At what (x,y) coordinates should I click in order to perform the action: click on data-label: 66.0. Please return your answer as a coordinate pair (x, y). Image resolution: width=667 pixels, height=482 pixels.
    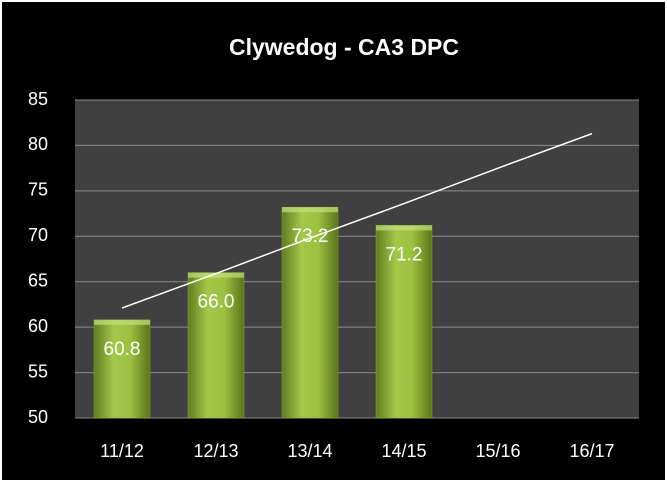
    Looking at the image, I should click on (216, 302).